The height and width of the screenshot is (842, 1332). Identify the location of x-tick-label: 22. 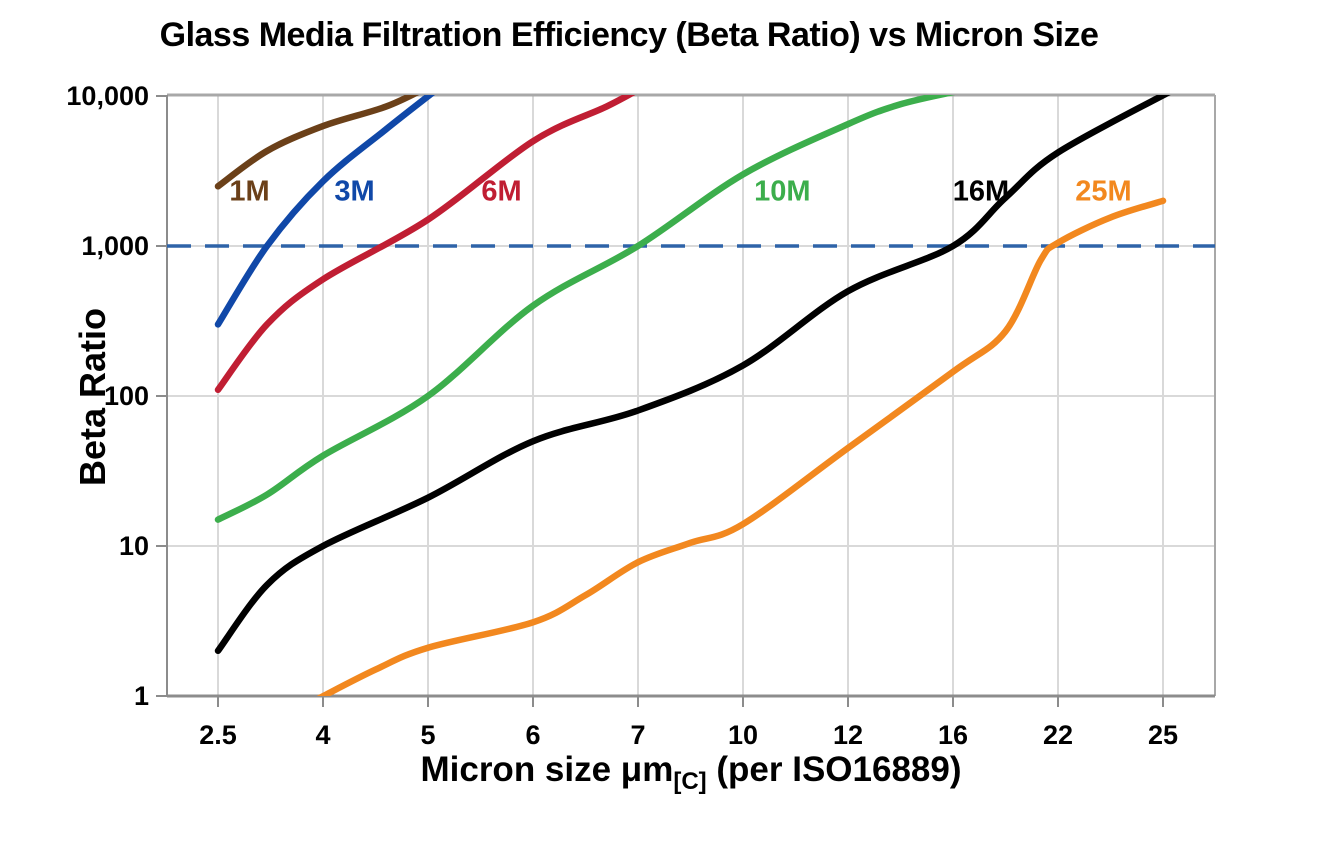
(1058, 735).